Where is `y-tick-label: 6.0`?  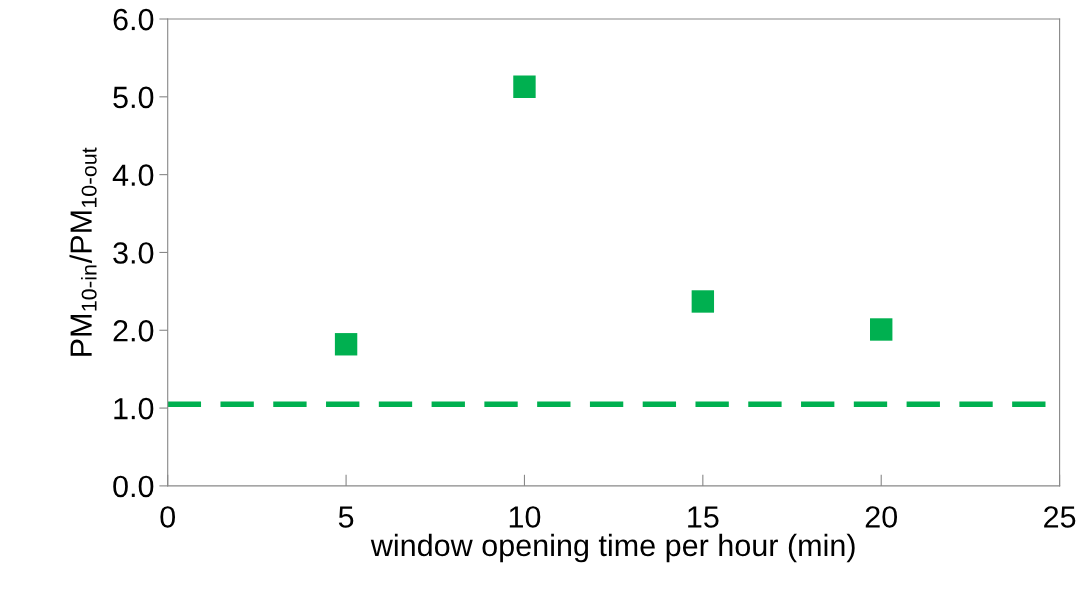
y-tick-label: 6.0 is located at coordinates (133, 19).